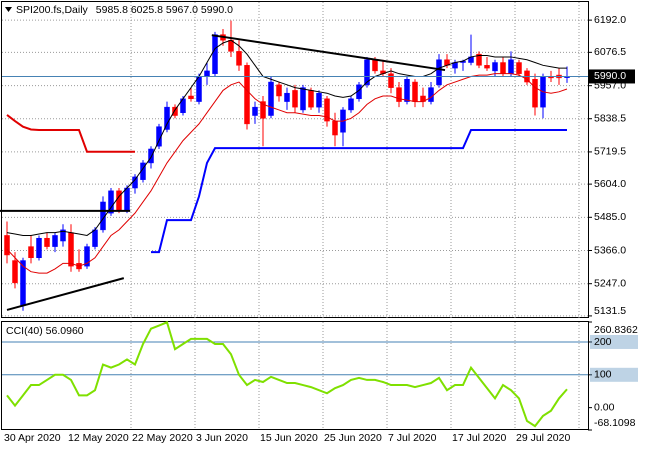 Image resolution: width=660 pixels, height=455 pixels. Describe the element at coordinates (616, 330) in the screenshot. I see `y-tick-label: 260.8362` at that location.